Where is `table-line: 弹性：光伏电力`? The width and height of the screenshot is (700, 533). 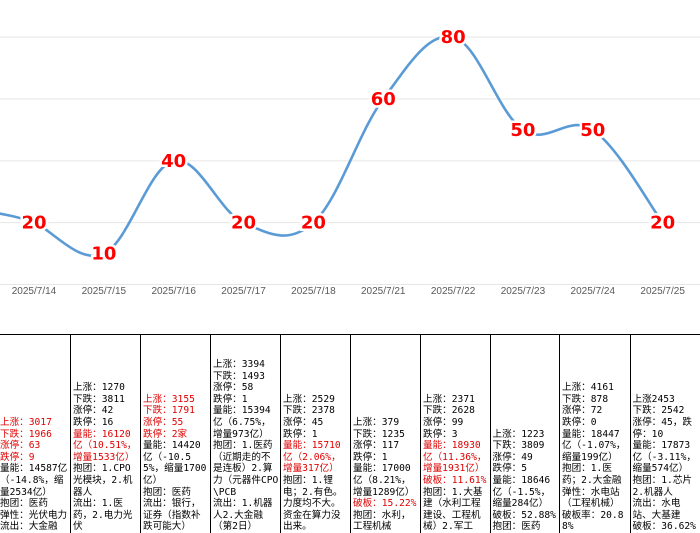 table-line: 弹性：光伏电力 is located at coordinates (34, 516).